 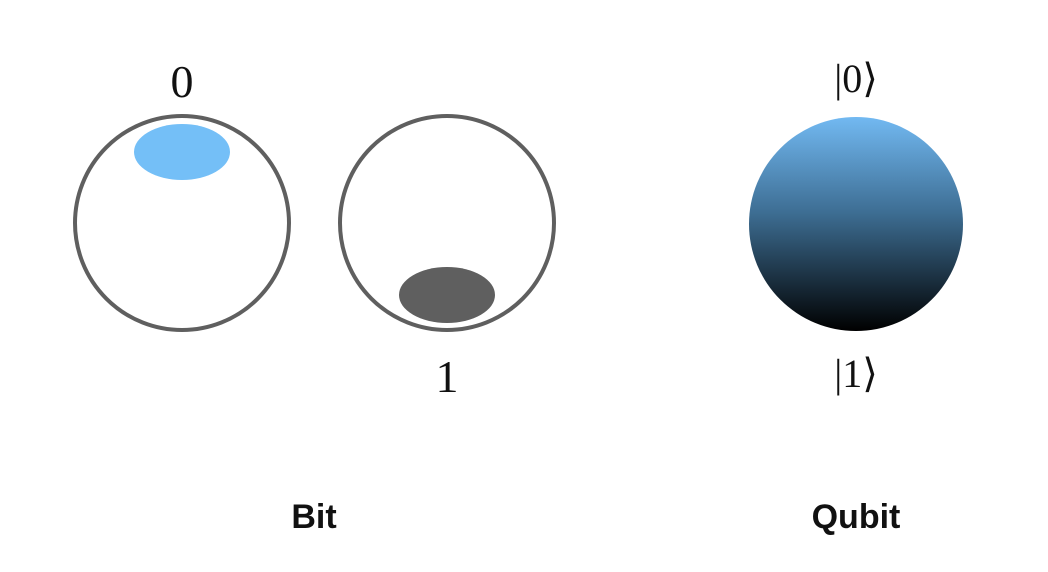 I want to click on bit-state-1-circle, so click(x=447, y=223).